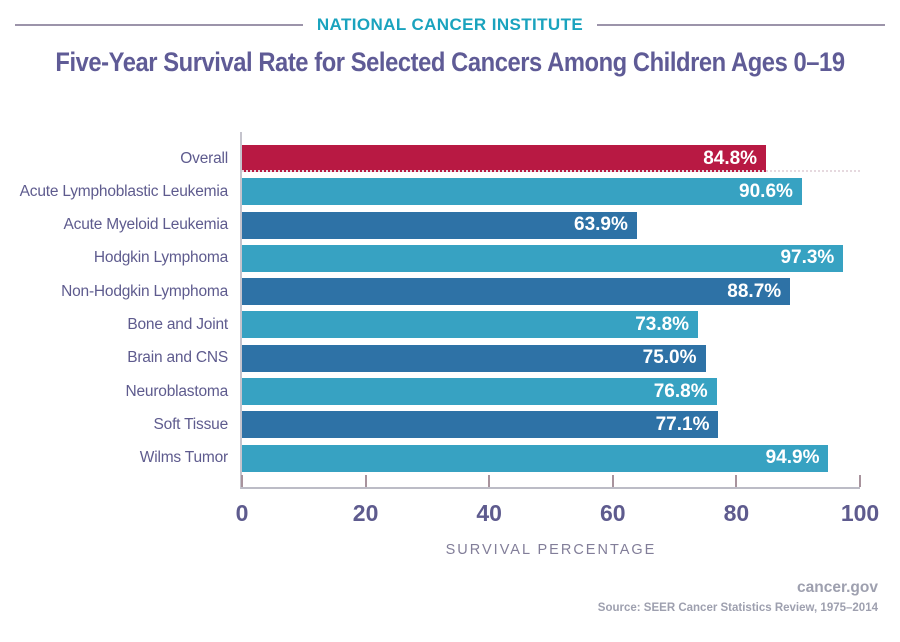  I want to click on bar-non-hodgkin-lymphoma: 88.7%, so click(516, 292).